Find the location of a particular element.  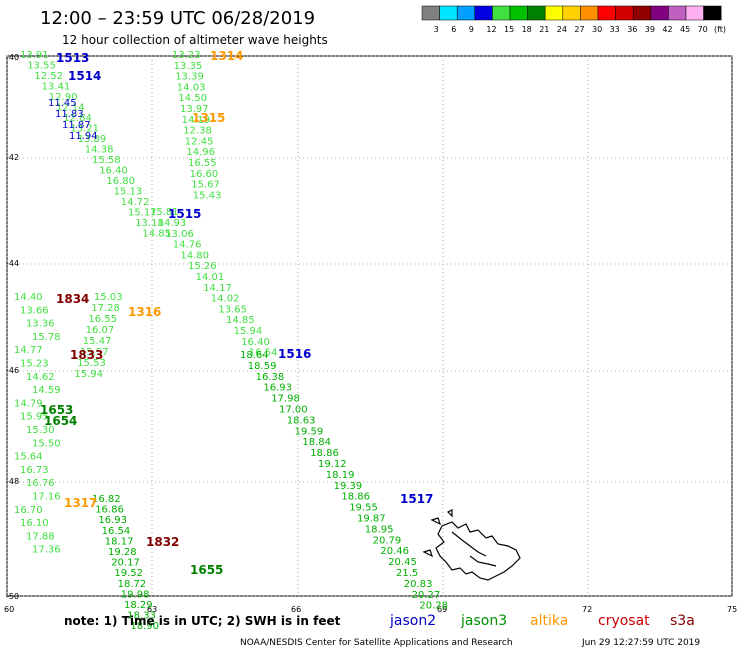

swh-value-label: 19.55 is located at coordinates (363, 508).